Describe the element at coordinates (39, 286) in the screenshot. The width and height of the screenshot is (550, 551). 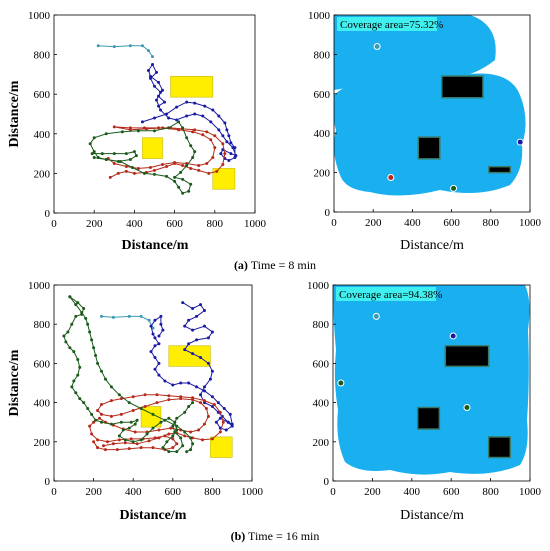
I see `ytick-label-b_left-5: 1000` at that location.